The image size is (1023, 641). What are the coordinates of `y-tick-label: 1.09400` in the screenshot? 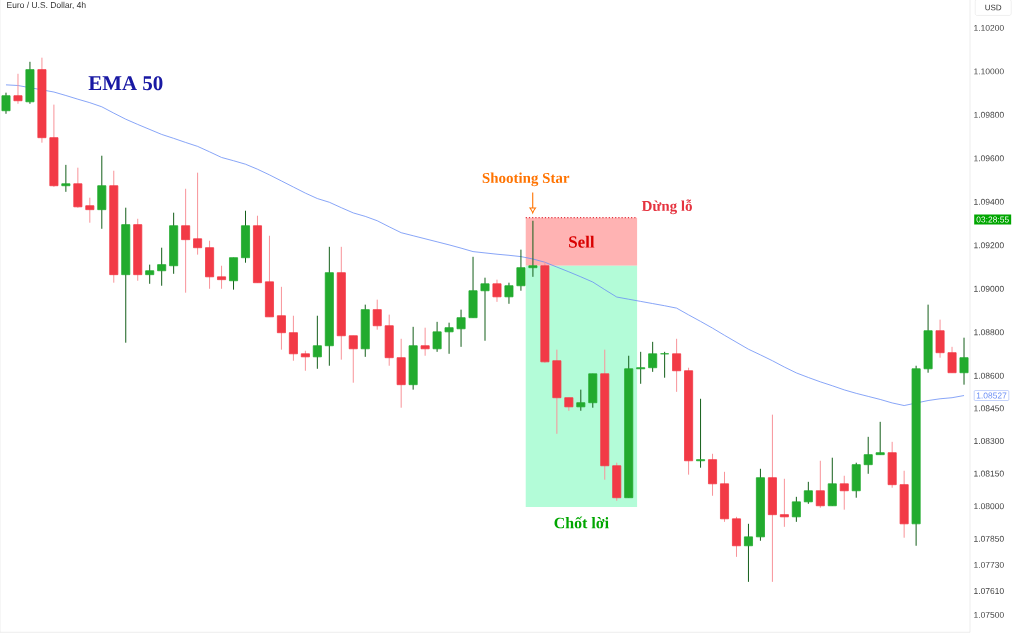 It's located at (989, 201).